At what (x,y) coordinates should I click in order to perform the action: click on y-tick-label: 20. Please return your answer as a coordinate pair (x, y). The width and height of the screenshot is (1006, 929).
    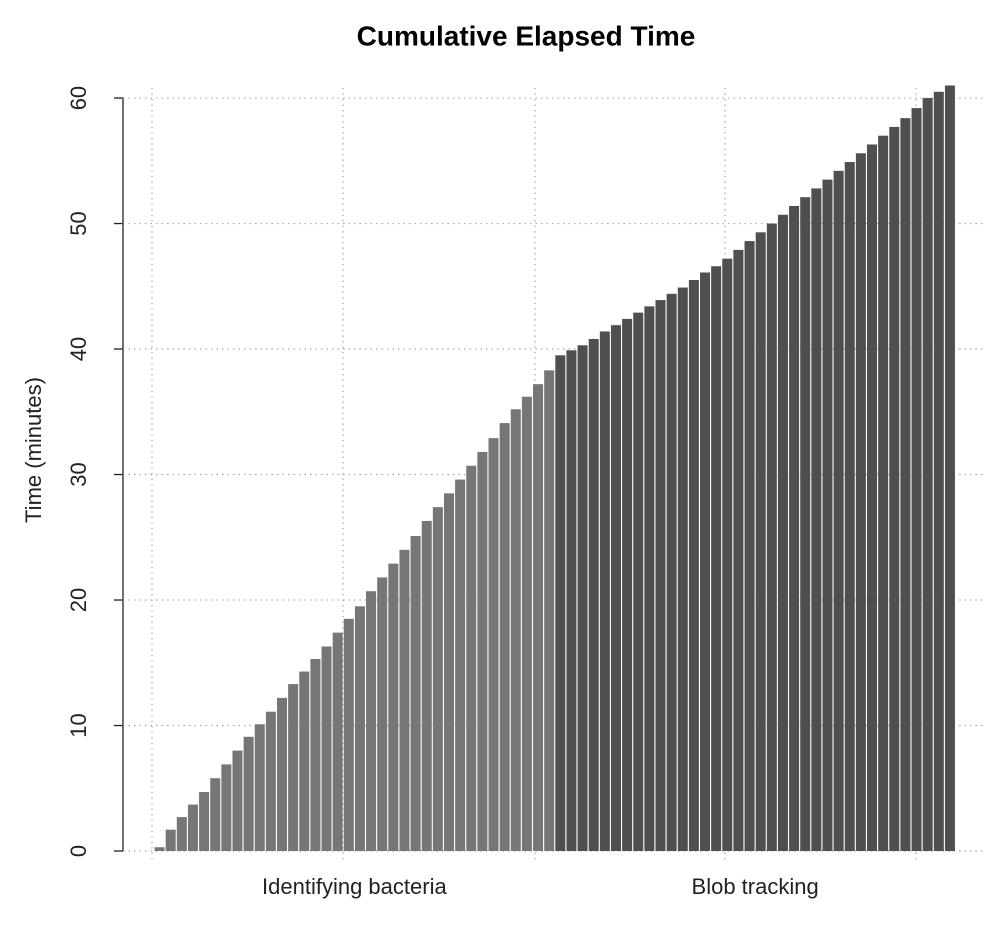
    Looking at the image, I should click on (78, 600).